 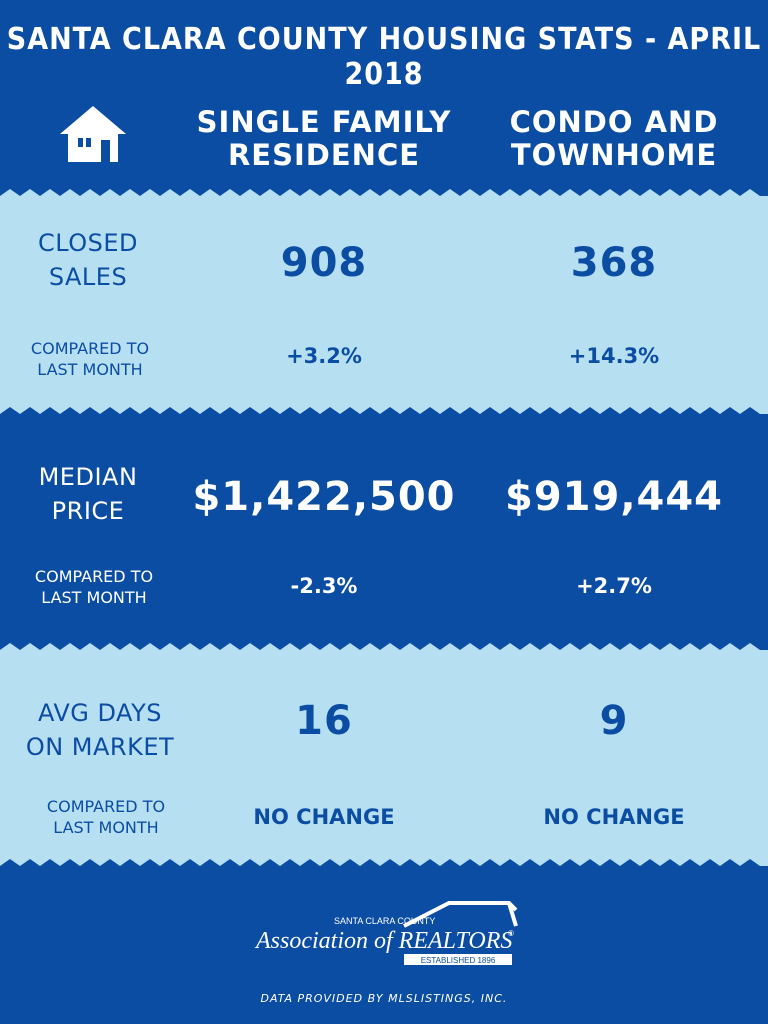 I want to click on logo-registered-mark: ®, so click(x=511, y=933).